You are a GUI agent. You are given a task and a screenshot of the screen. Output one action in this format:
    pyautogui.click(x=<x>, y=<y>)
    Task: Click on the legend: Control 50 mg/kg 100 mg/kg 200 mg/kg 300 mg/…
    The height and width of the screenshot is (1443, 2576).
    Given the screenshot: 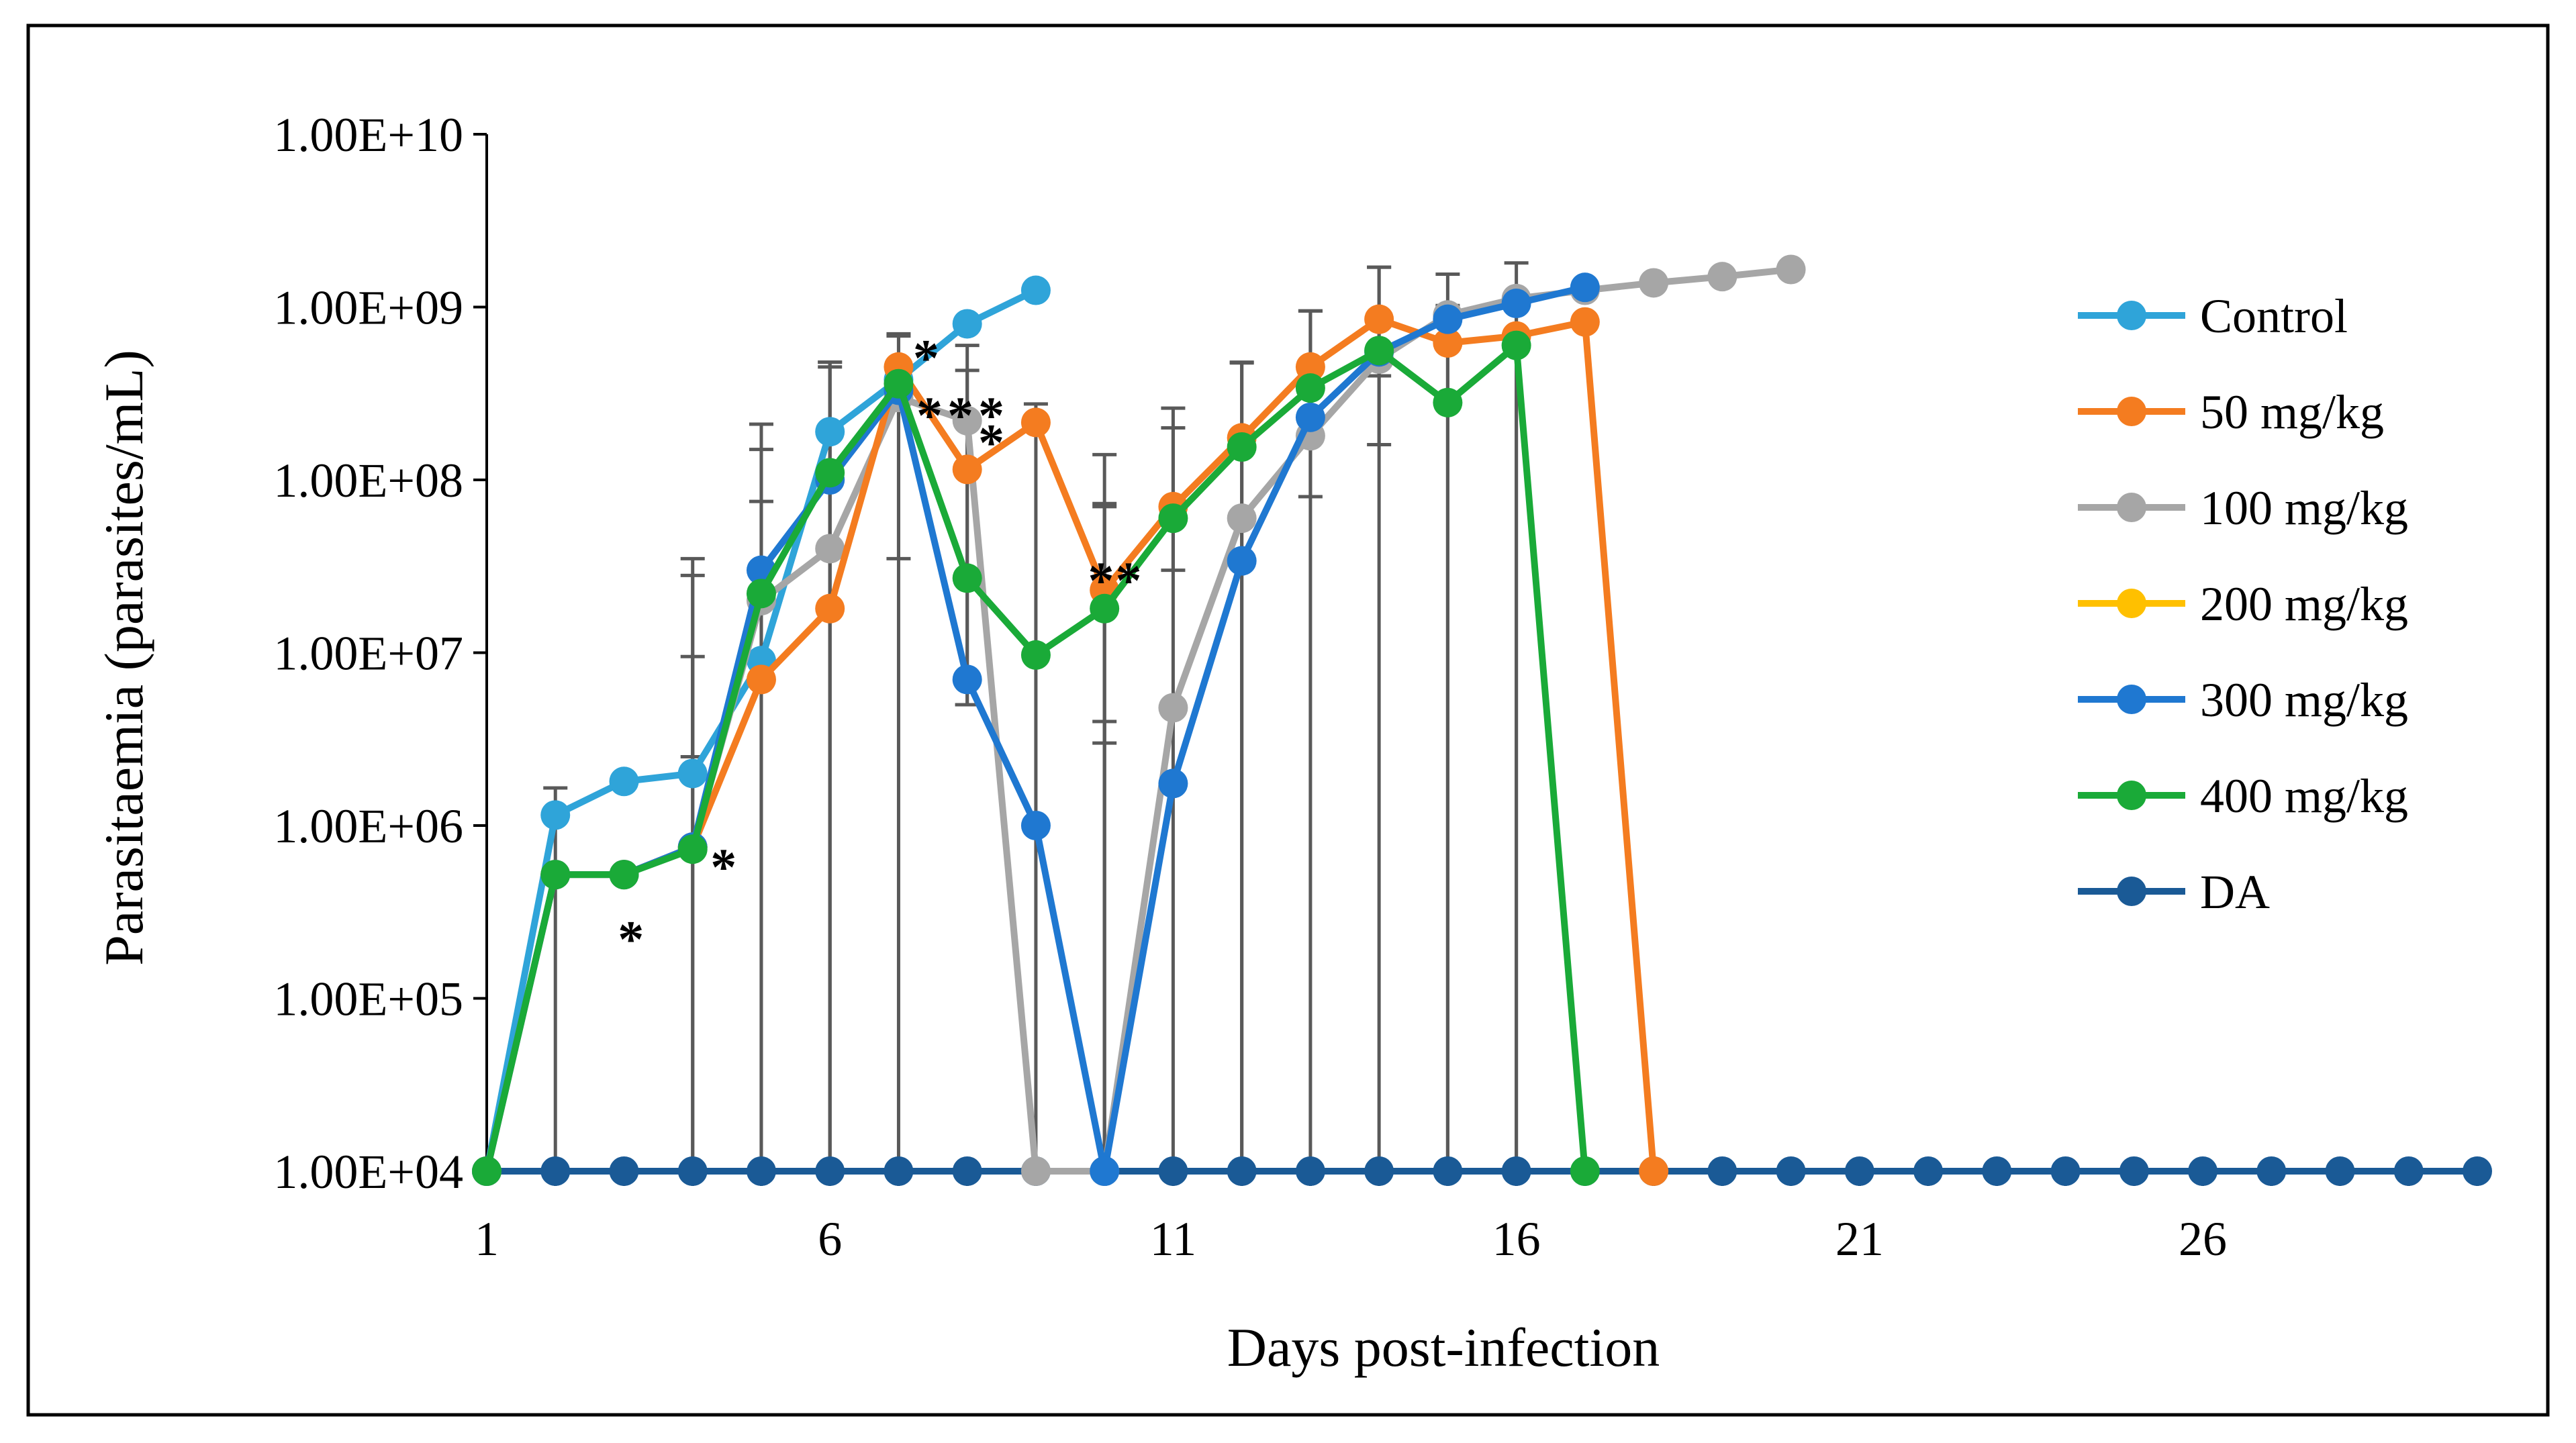 What is the action you would take?
    pyautogui.click(x=2243, y=604)
    